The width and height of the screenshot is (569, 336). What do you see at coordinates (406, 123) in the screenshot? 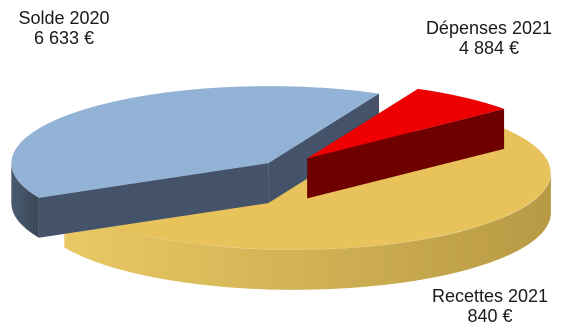
I see `pie-slice-recettes-2021` at bounding box center [406, 123].